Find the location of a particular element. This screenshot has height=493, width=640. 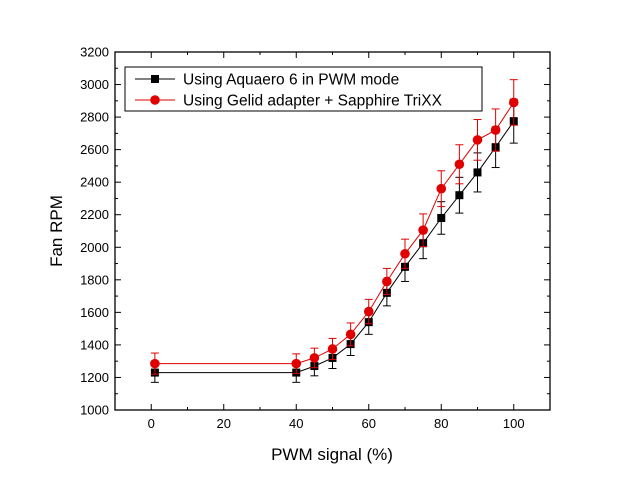

y-tick-label: 3000 is located at coordinates (94, 84).